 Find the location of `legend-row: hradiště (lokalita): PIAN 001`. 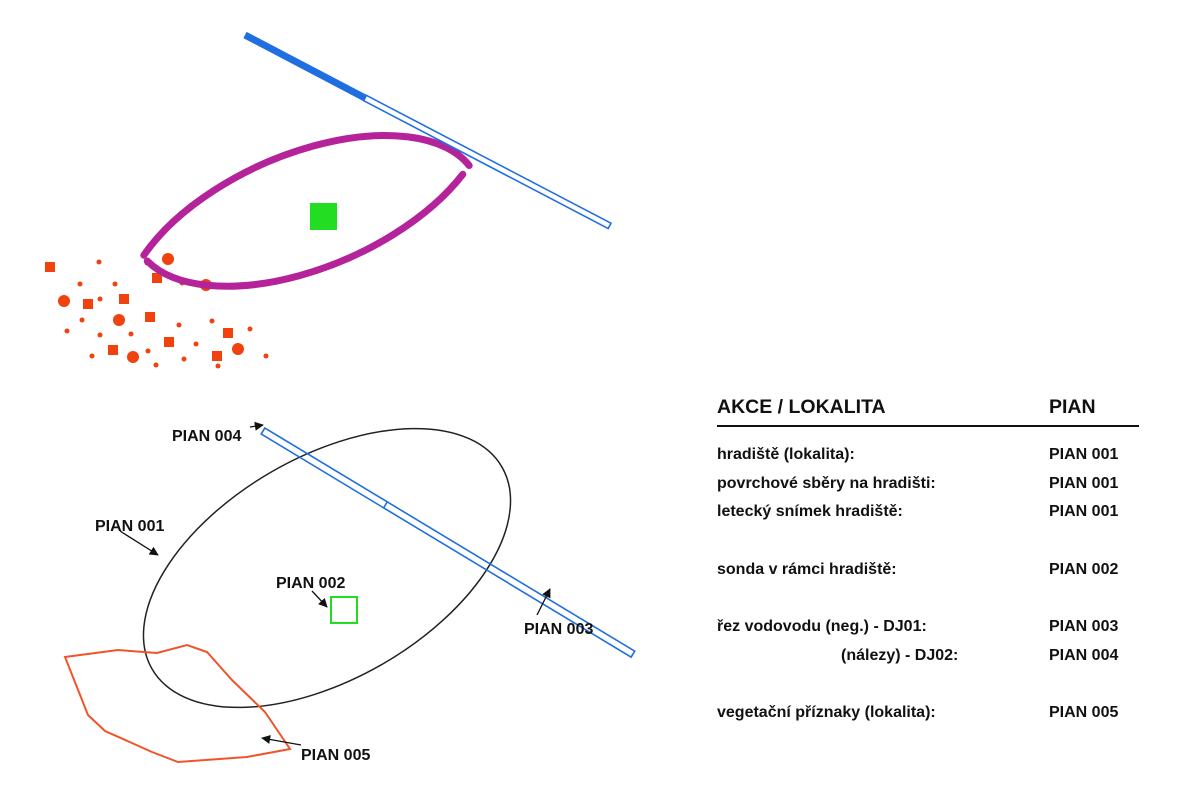

legend-row: hradiště (lokalita): PIAN 001 is located at coordinates (928, 455).